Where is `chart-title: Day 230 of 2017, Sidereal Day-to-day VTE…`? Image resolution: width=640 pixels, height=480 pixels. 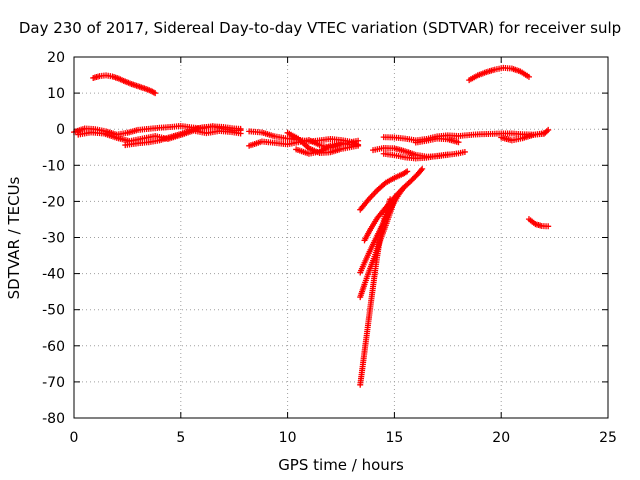 chart-title: Day 230 of 2017, Sidereal Day-to-day VTE… is located at coordinates (320, 28).